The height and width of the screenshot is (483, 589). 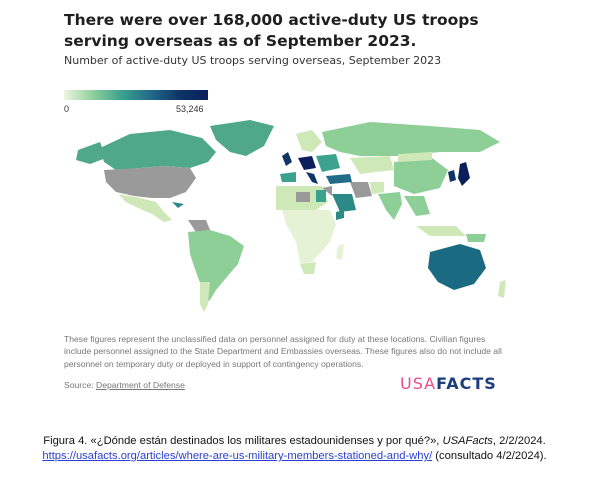 I want to click on country-egypt, so click(x=321, y=196).